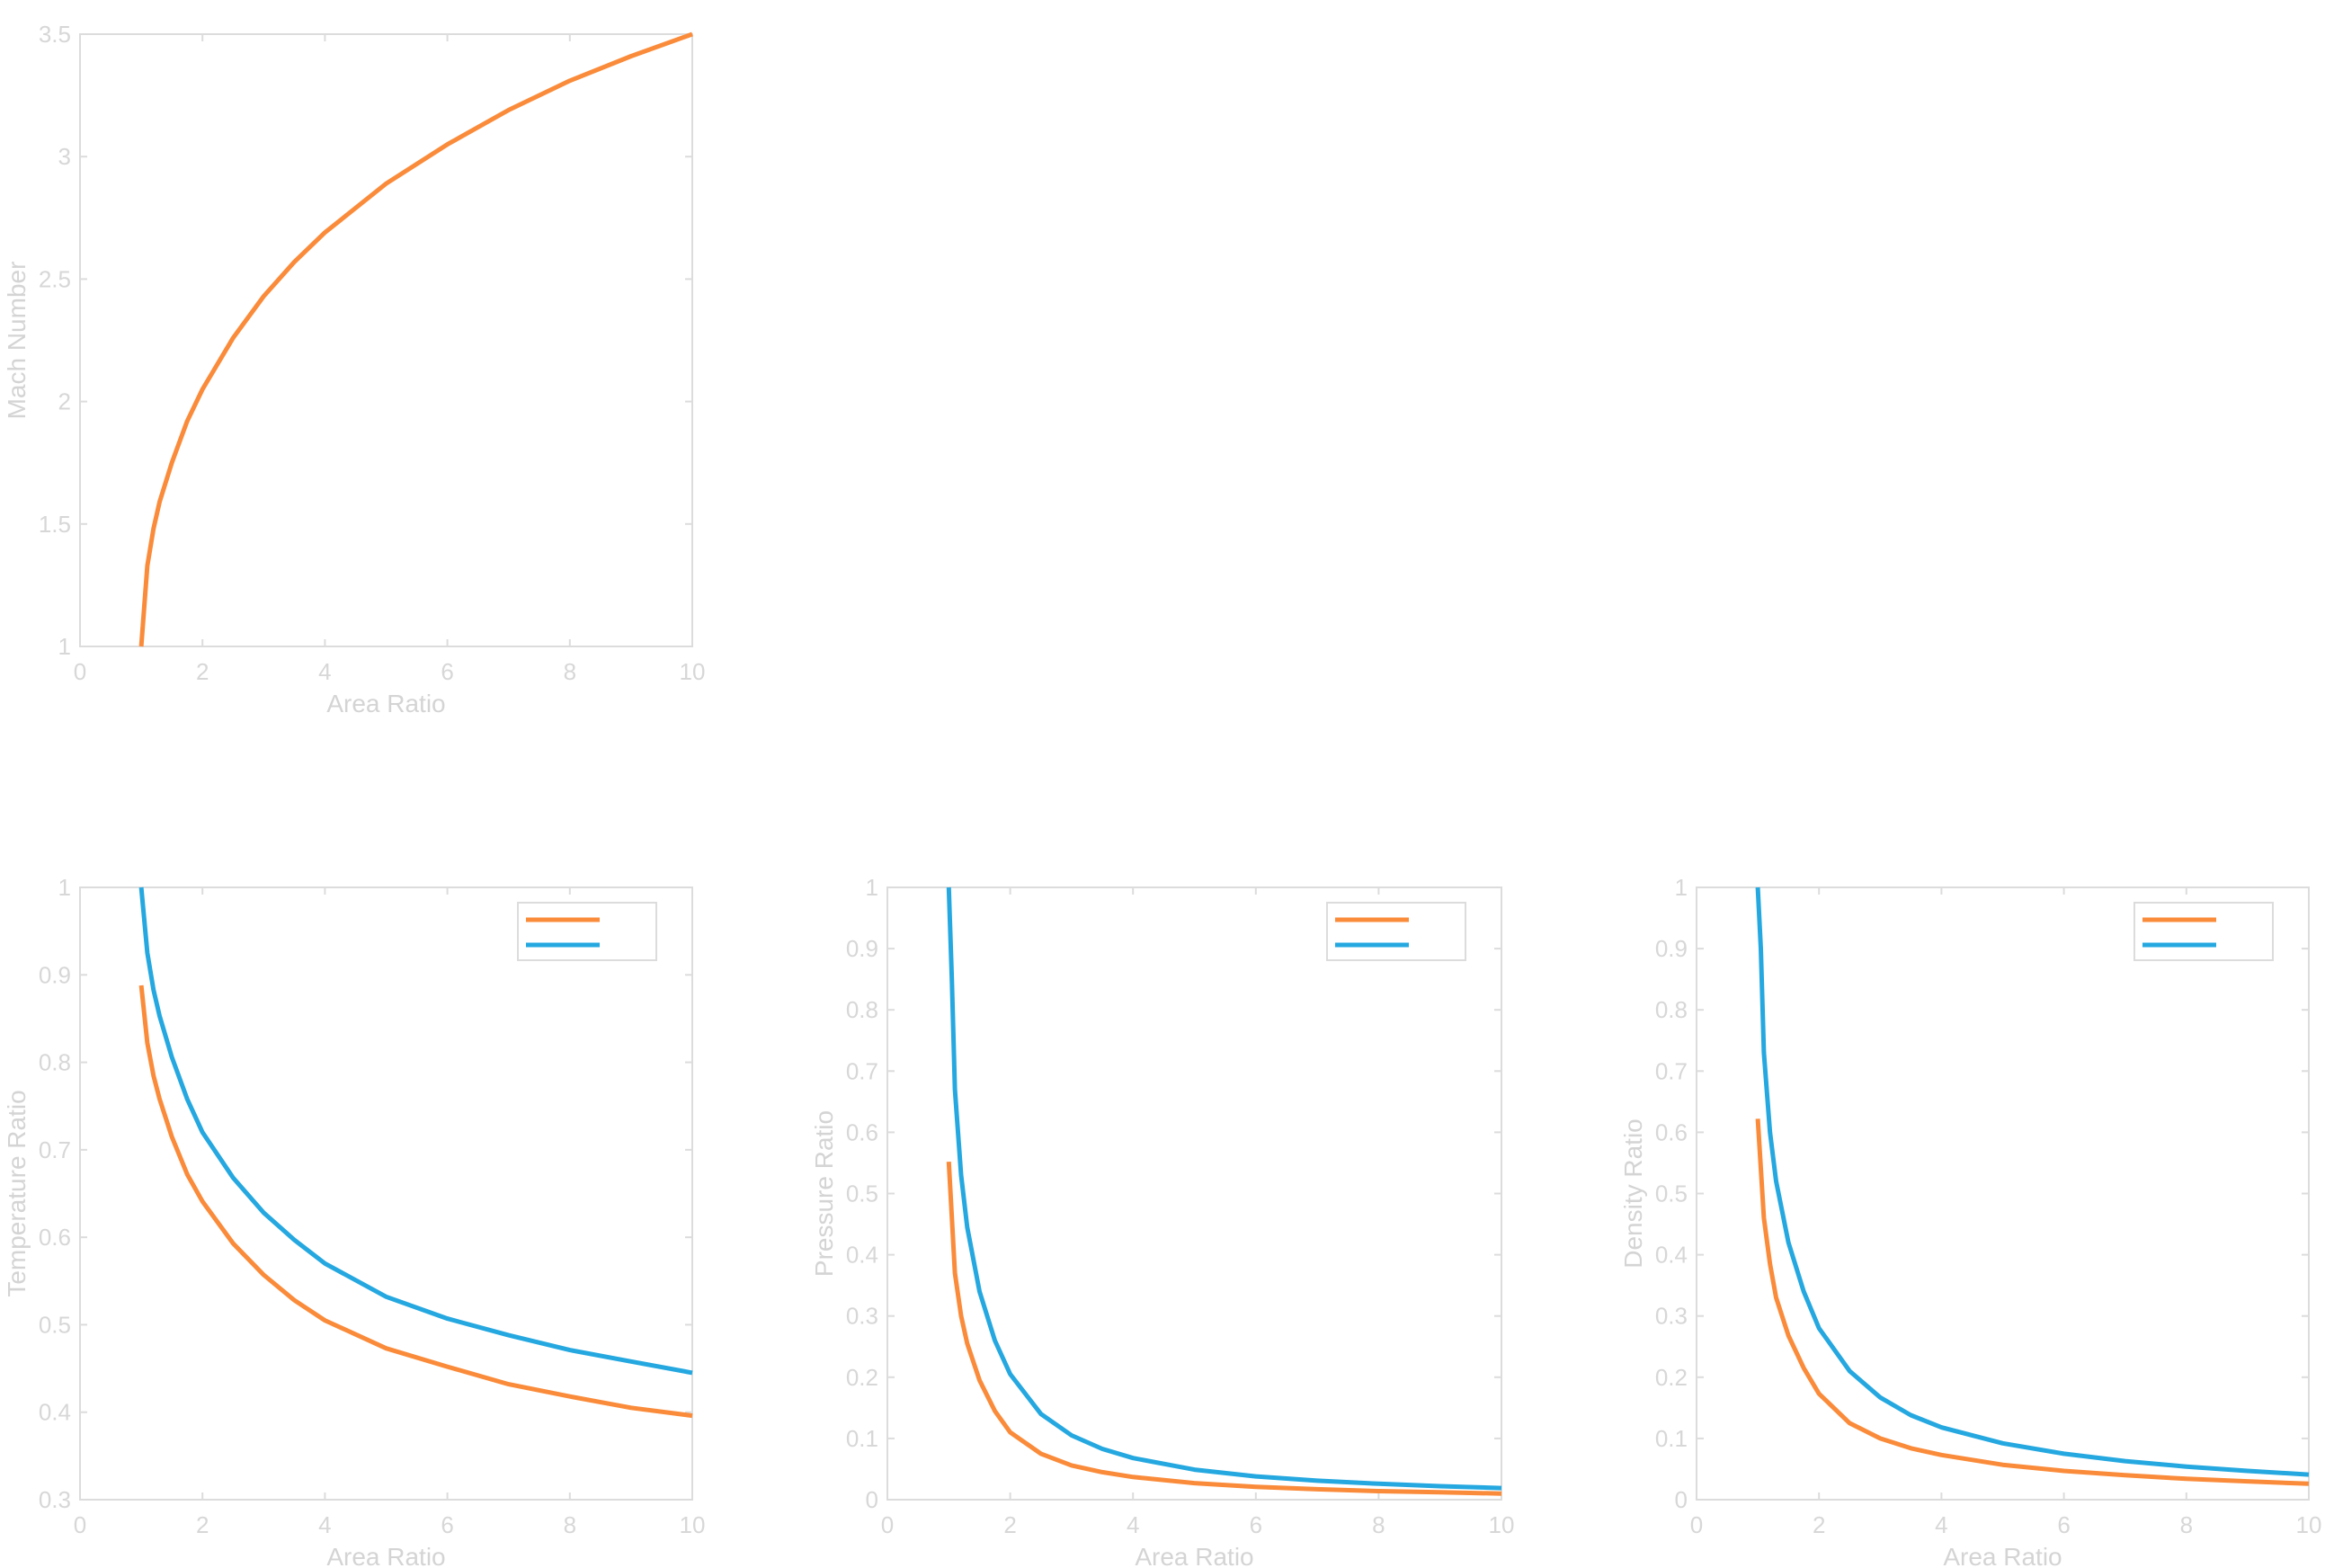  What do you see at coordinates (824, 1194) in the screenshot?
I see `y-axis-label: Pressure Ratio` at bounding box center [824, 1194].